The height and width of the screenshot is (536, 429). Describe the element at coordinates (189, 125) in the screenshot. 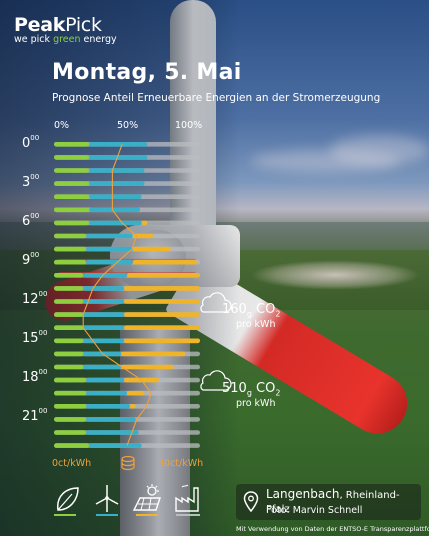

I see `percent-tick: 100%` at that location.